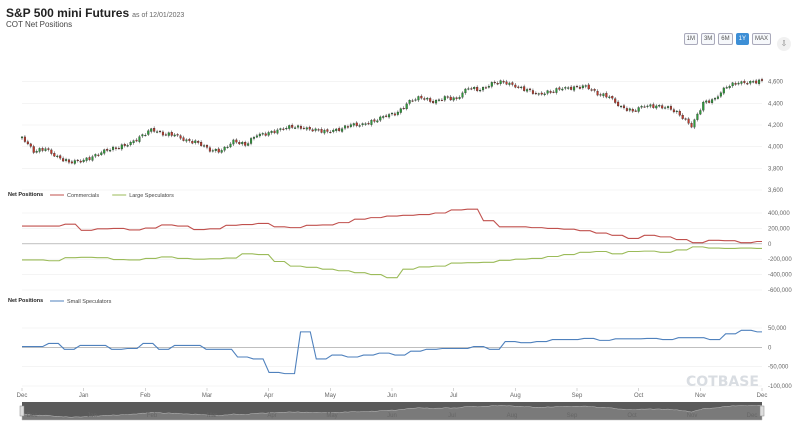  What do you see at coordinates (331, 416) in the screenshot?
I see `navigator-label: May` at bounding box center [331, 416].